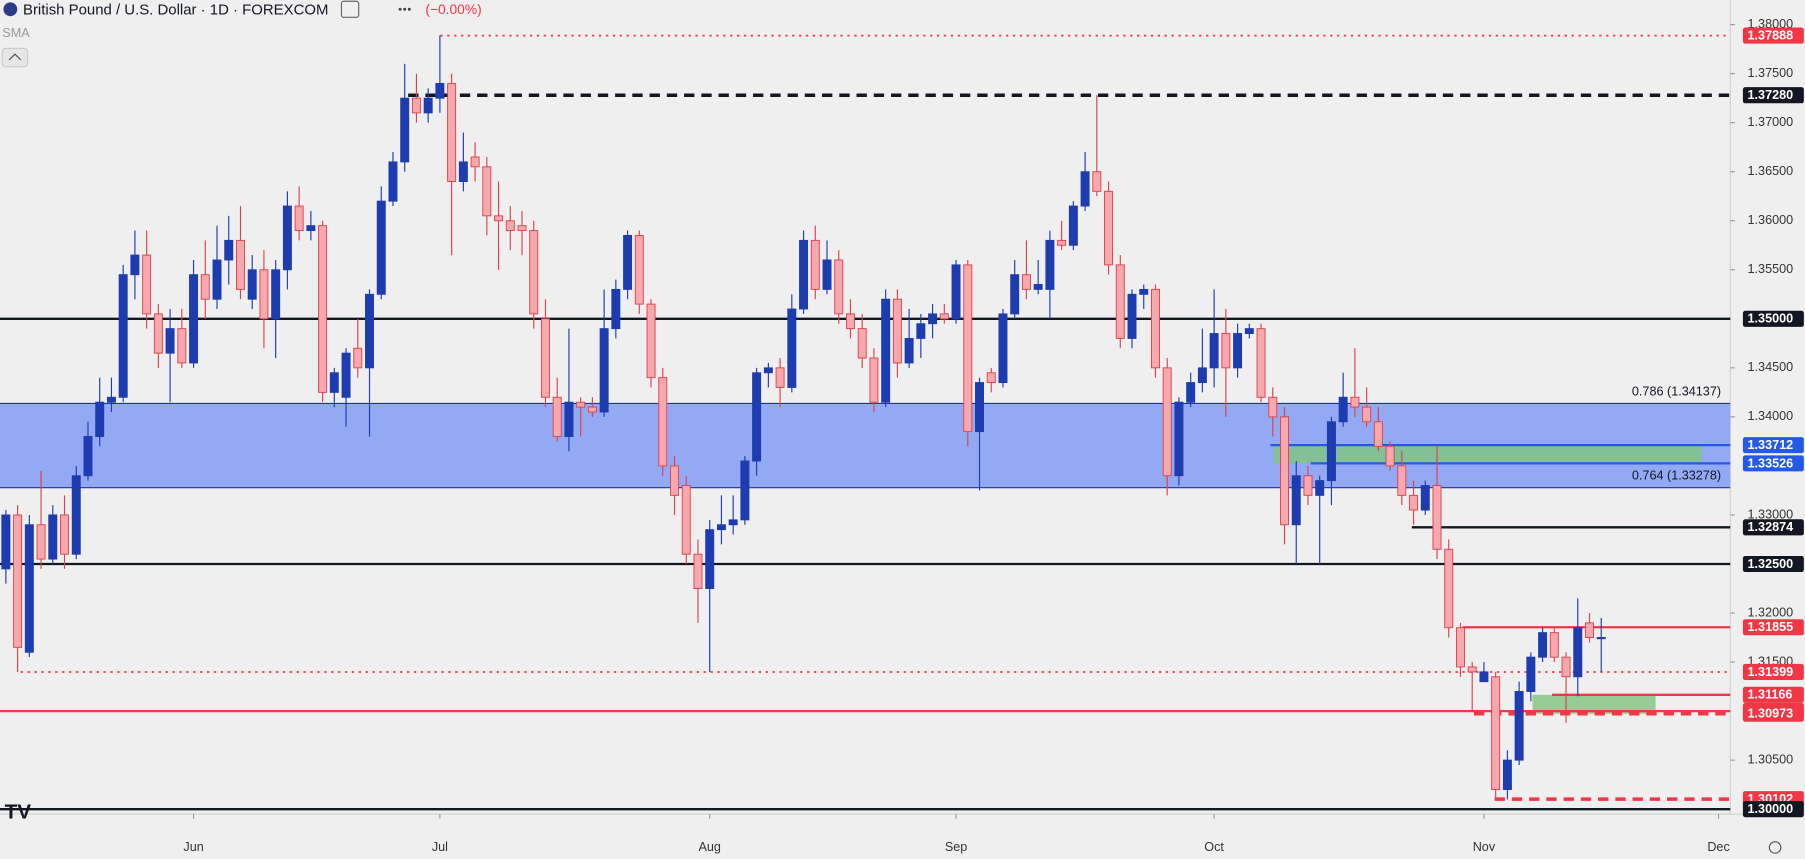 The width and height of the screenshot is (1805, 859). I want to click on y-tick-label: 1.37000, so click(1771, 122).